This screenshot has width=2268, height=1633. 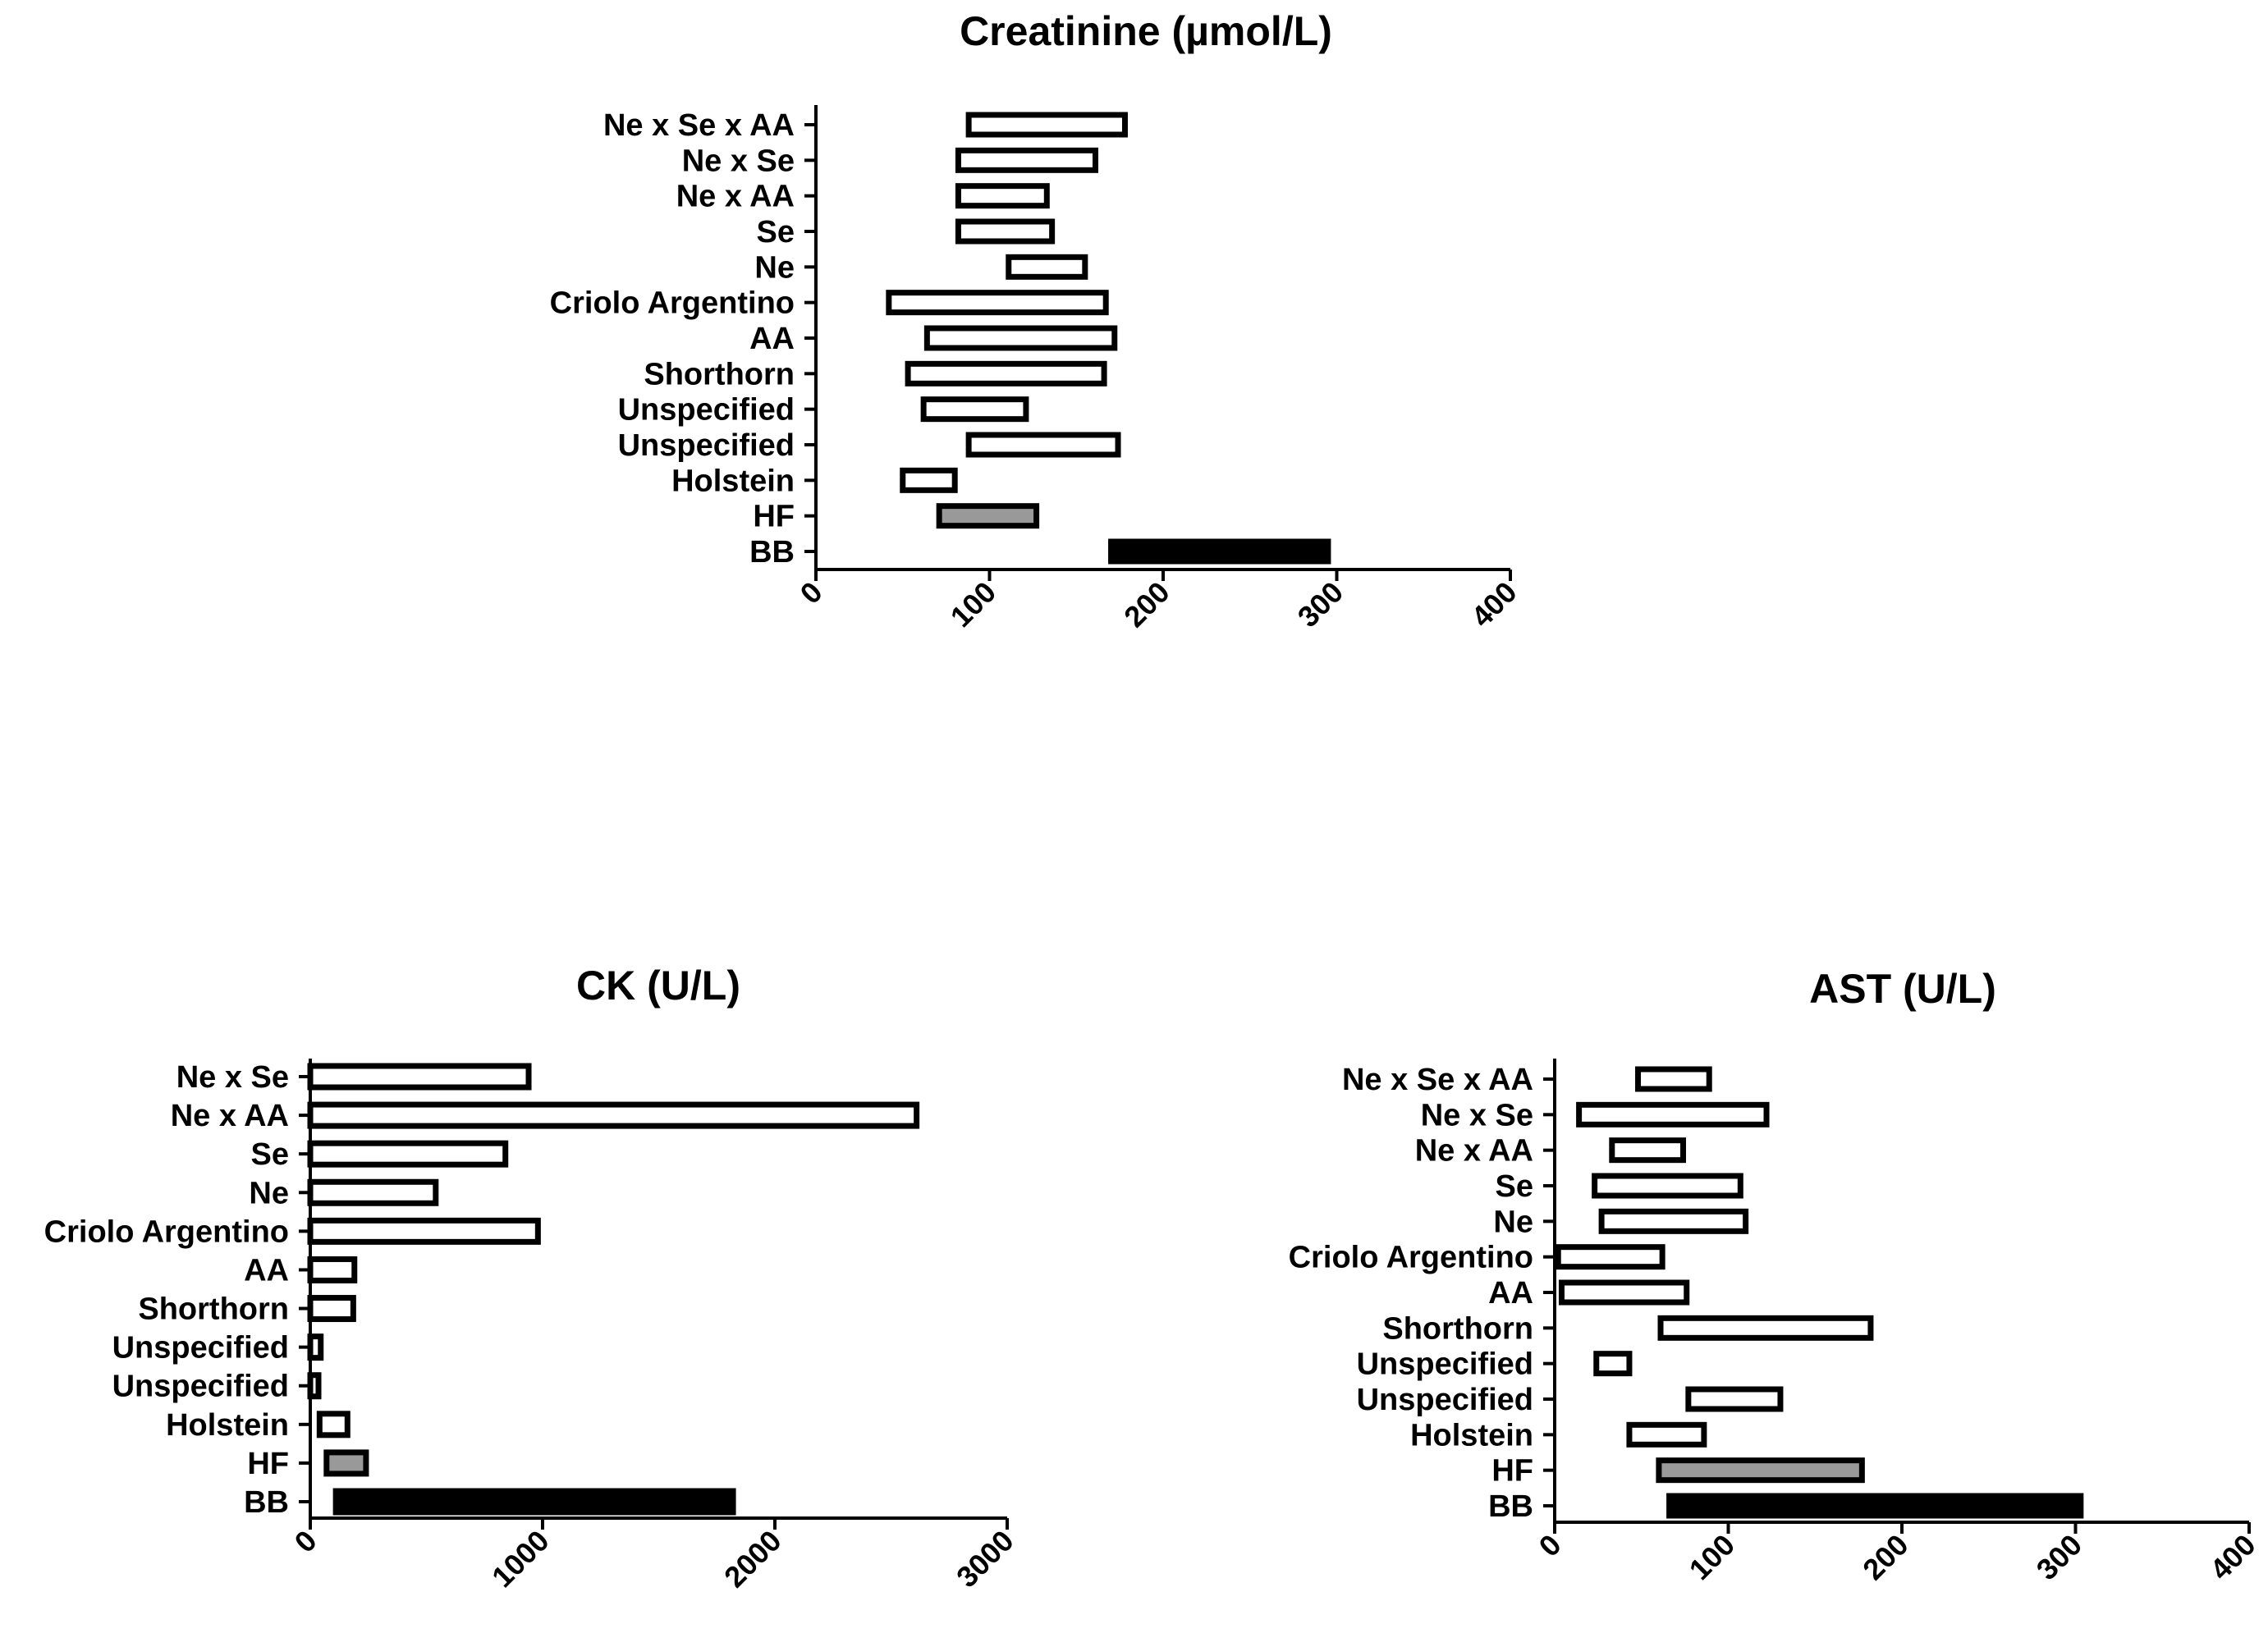 What do you see at coordinates (266, 1503) in the screenshot?
I see `ck-category-label: BB` at bounding box center [266, 1503].